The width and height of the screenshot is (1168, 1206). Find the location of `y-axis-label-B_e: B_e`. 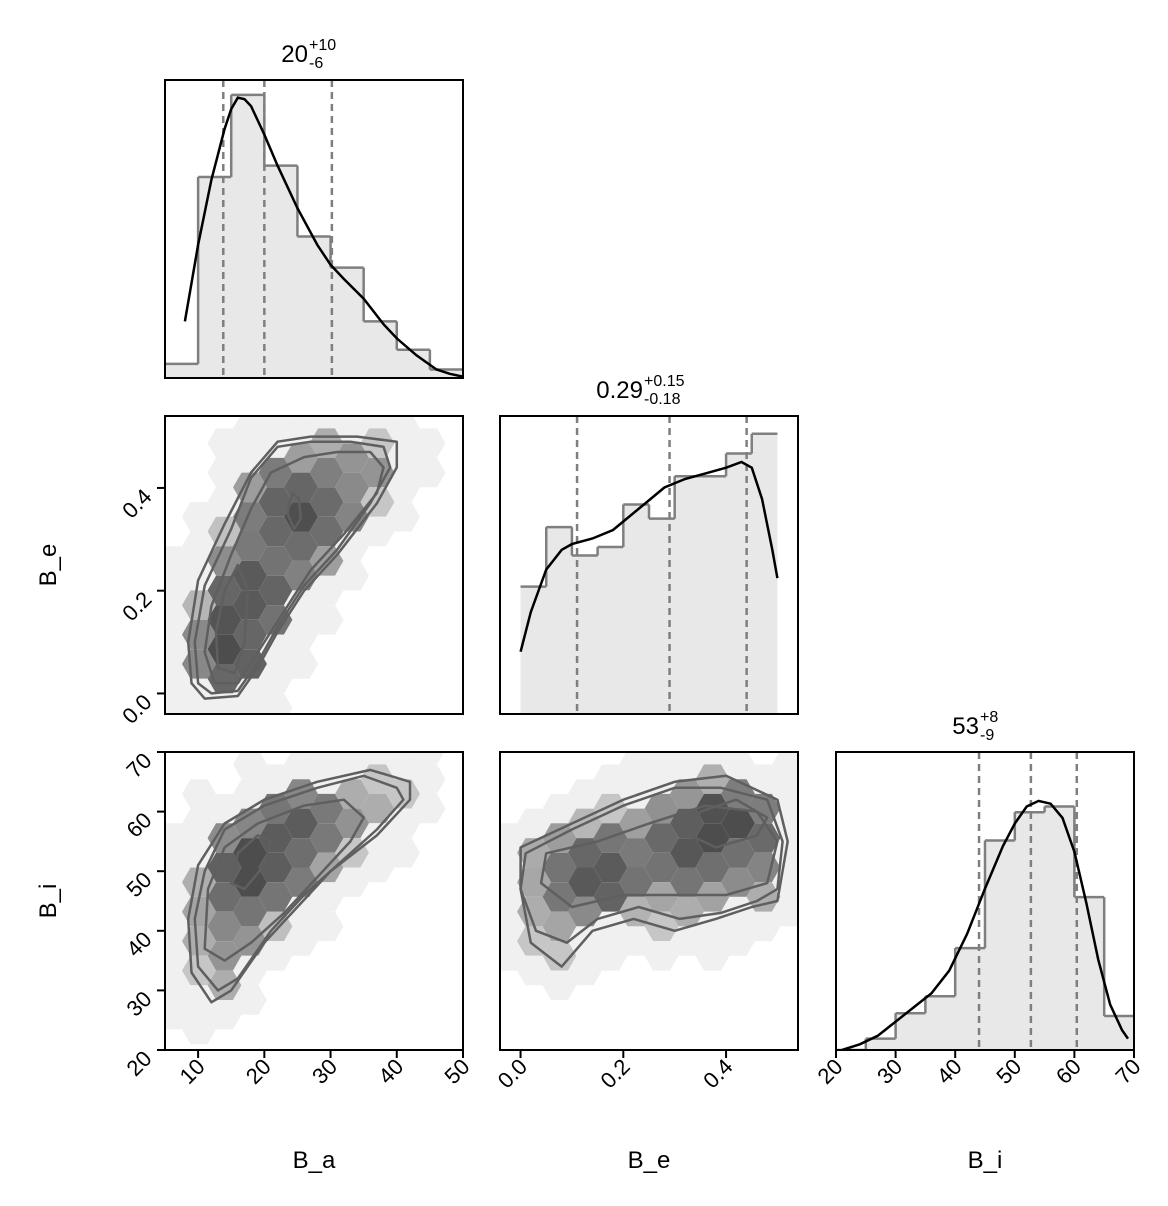

y-axis-label-B_e: B_e is located at coordinates (48, 565).